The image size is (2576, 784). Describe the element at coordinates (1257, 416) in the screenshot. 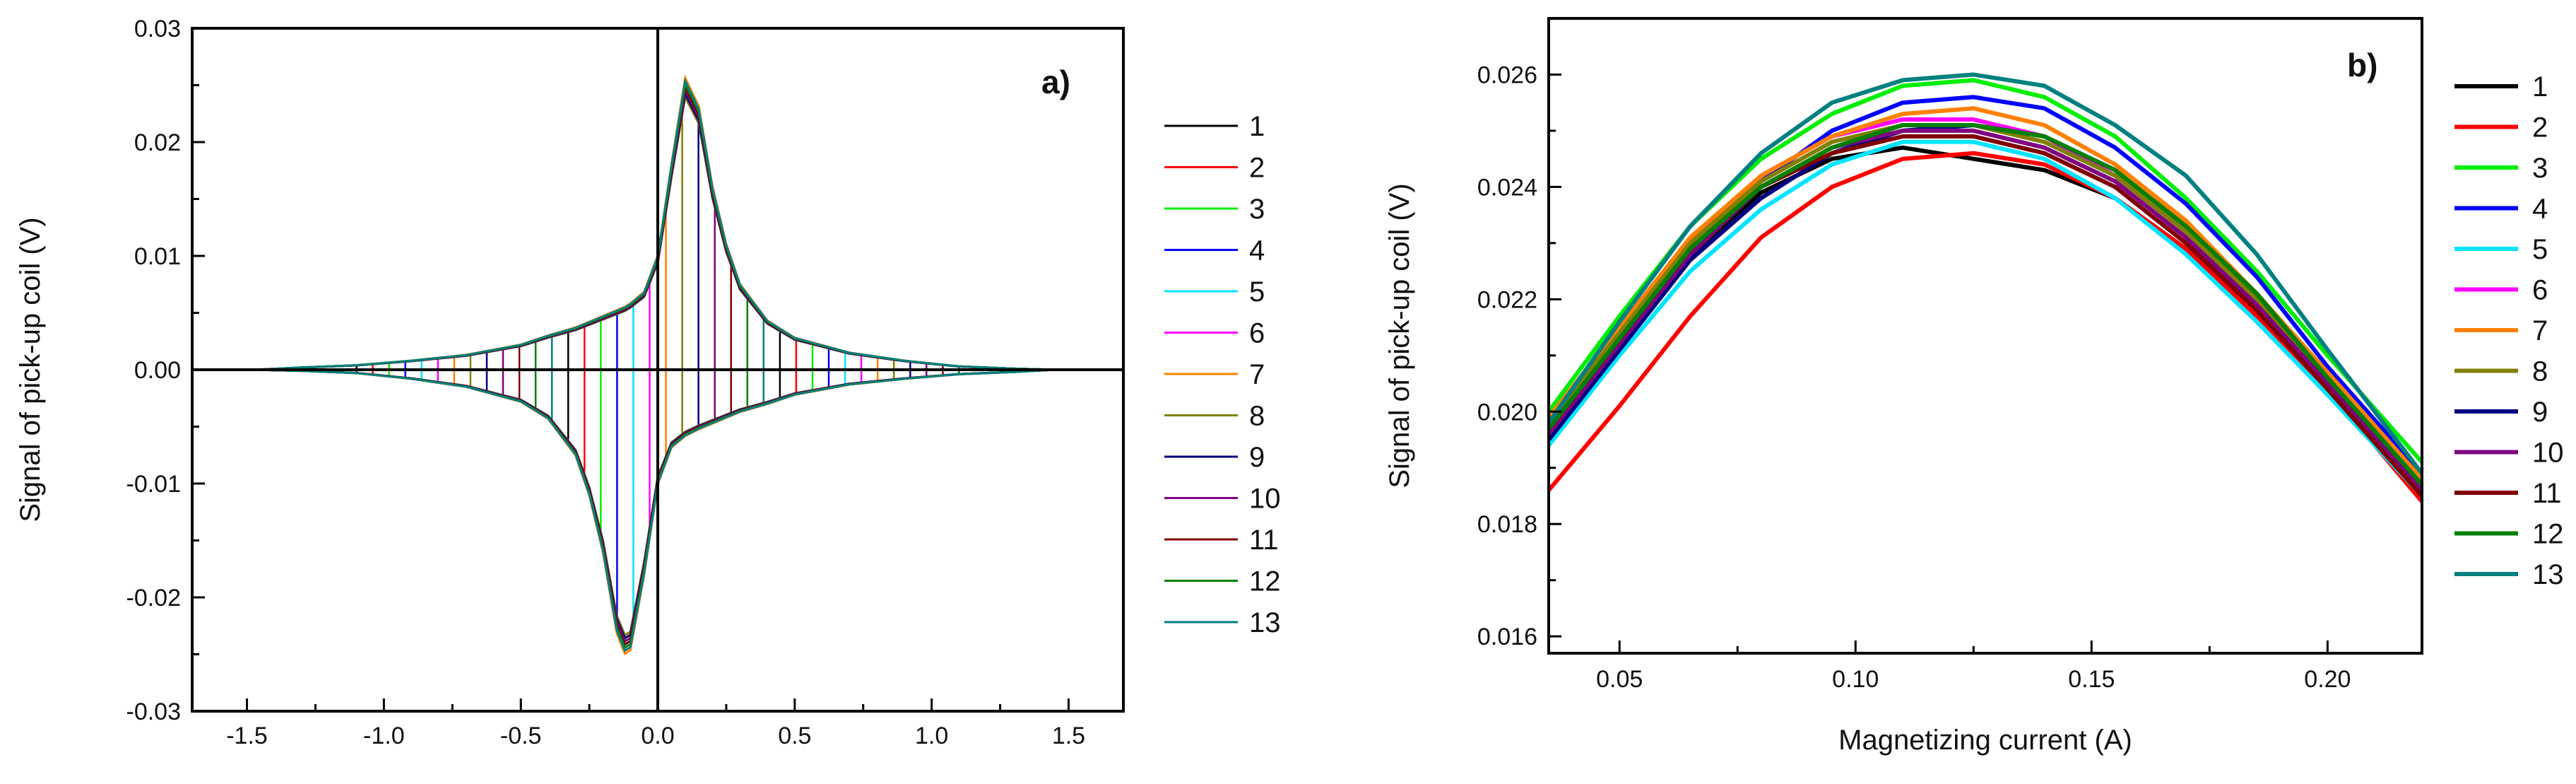

I see `panel-a-legend-label: 8` at that location.